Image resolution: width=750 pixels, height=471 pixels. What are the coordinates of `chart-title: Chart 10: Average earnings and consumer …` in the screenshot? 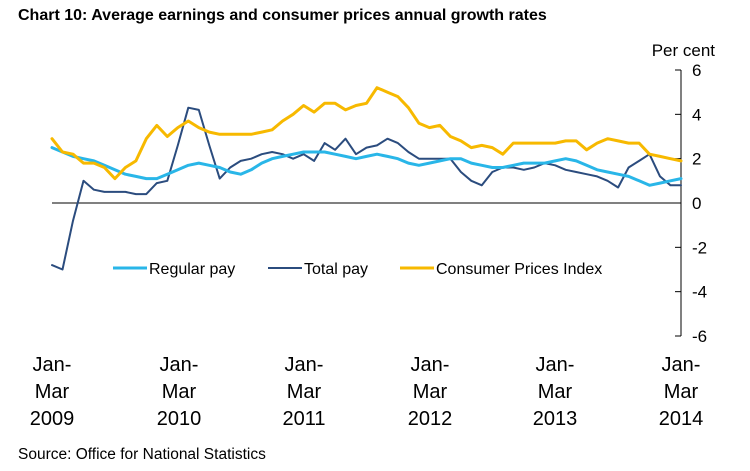 It's located at (282, 15).